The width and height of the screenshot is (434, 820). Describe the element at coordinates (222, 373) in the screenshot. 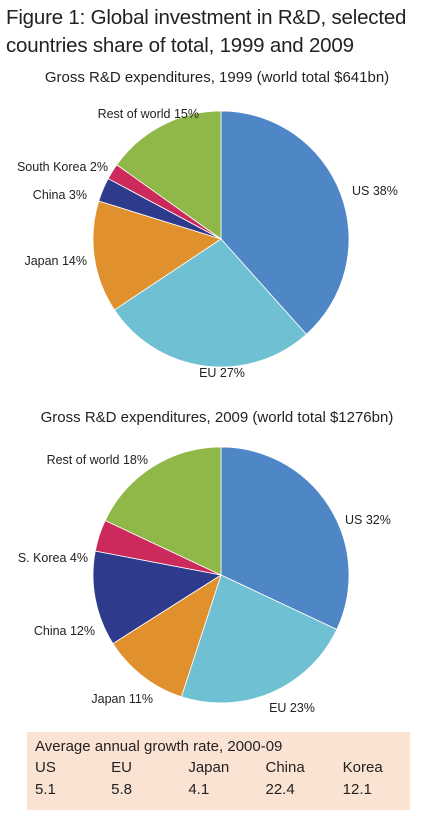

I see `slice-label-eu: EU 27%` at that location.